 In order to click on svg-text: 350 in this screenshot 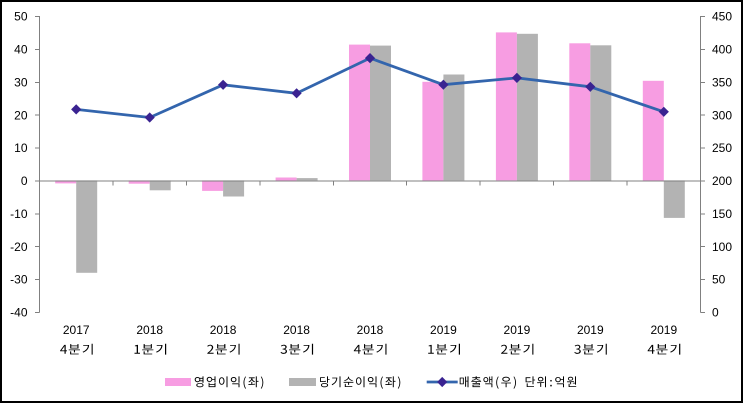, I will do `click(722, 82)`.